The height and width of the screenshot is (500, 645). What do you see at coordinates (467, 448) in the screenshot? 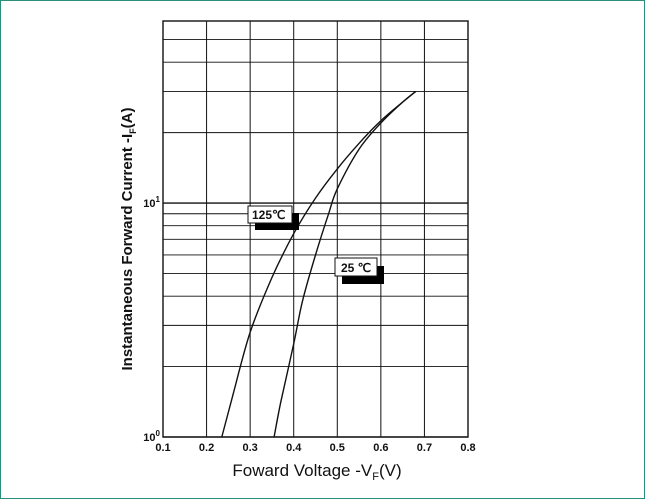
I see `x-tick-label: 0.8` at bounding box center [467, 448].